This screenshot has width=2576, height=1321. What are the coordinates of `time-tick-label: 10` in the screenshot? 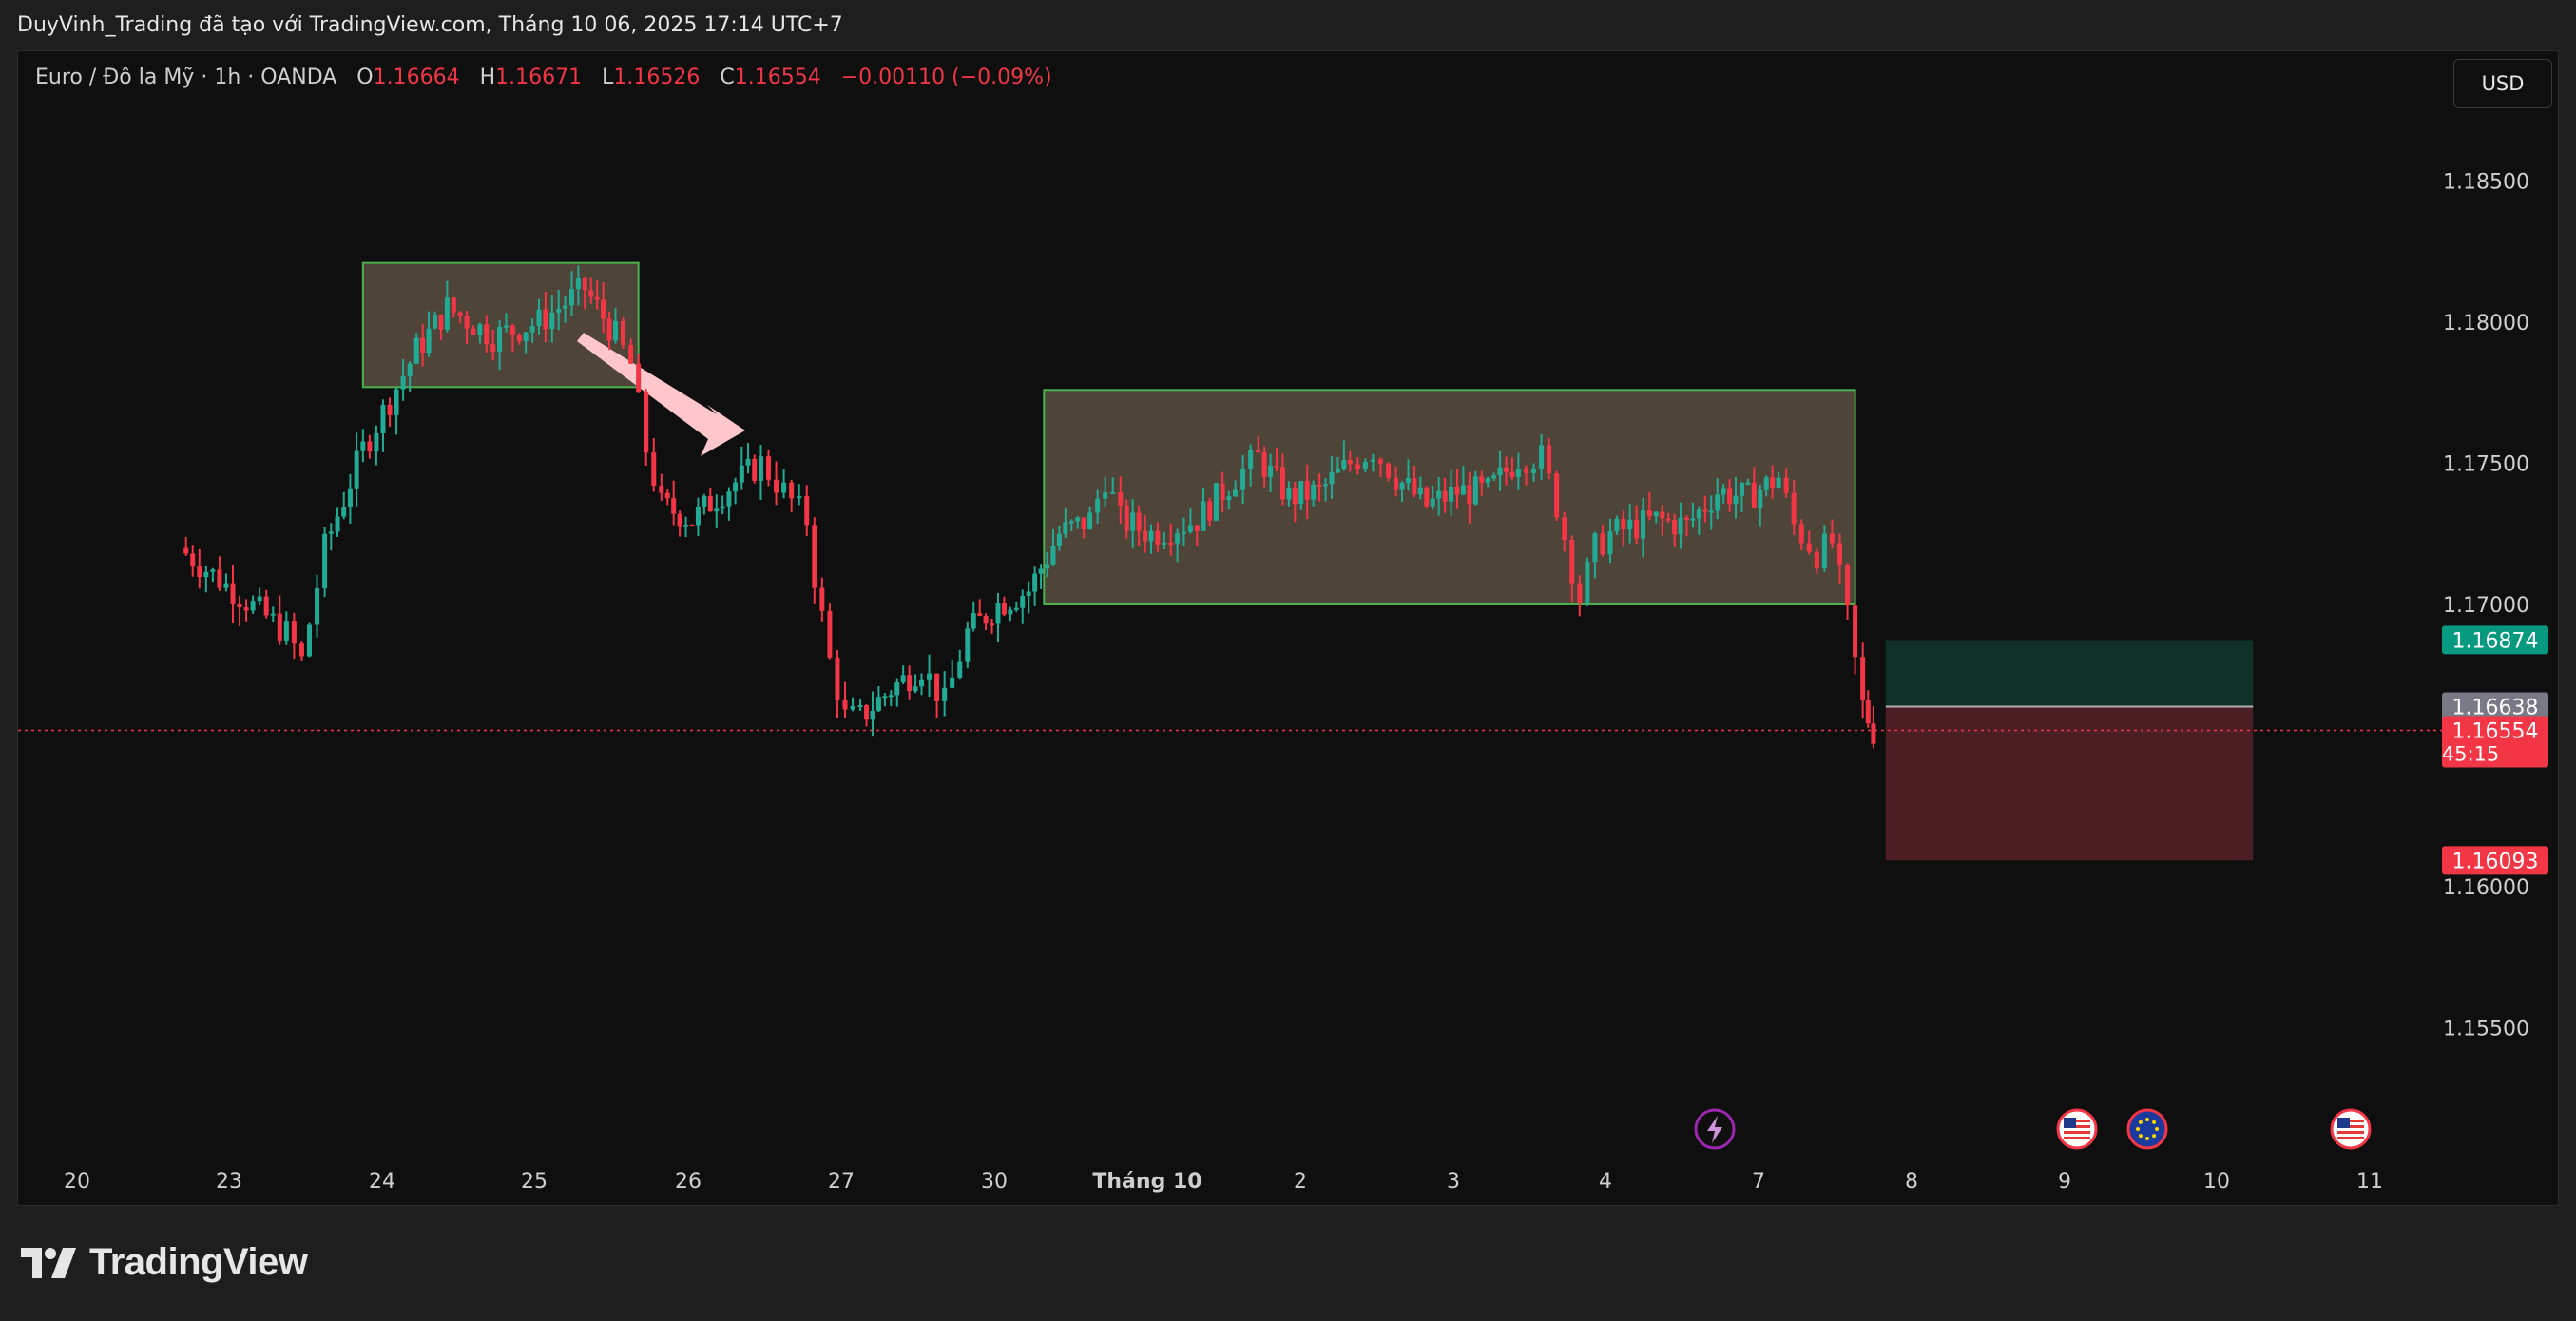 It's located at (2216, 1182).